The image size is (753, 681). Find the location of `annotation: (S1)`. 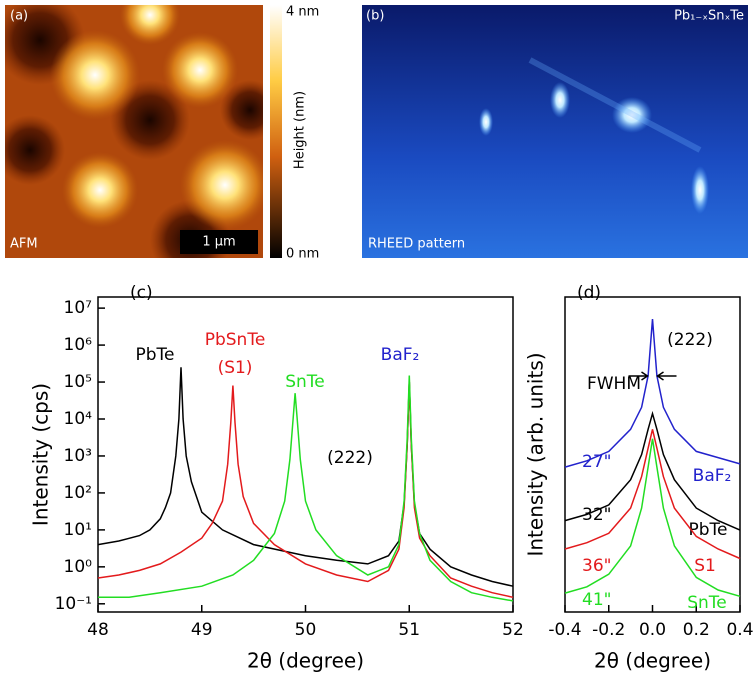

annotation: (S1) is located at coordinates (235, 368).